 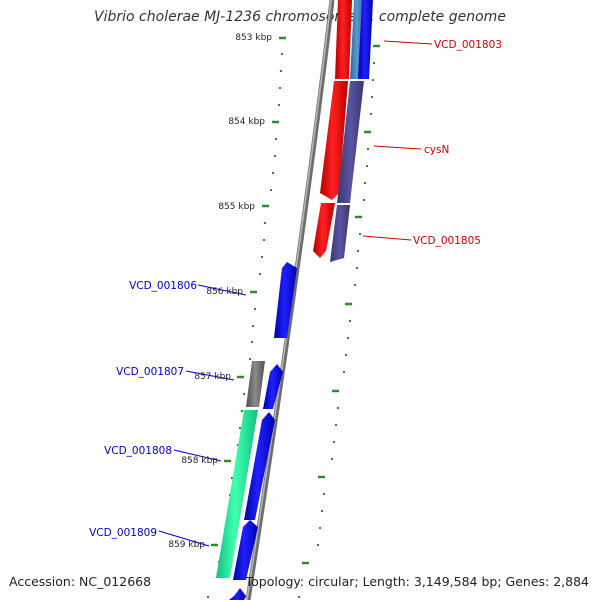 What do you see at coordinates (339, 321) in the screenshot?
I see `outer-scale-ticks` at bounding box center [339, 321].